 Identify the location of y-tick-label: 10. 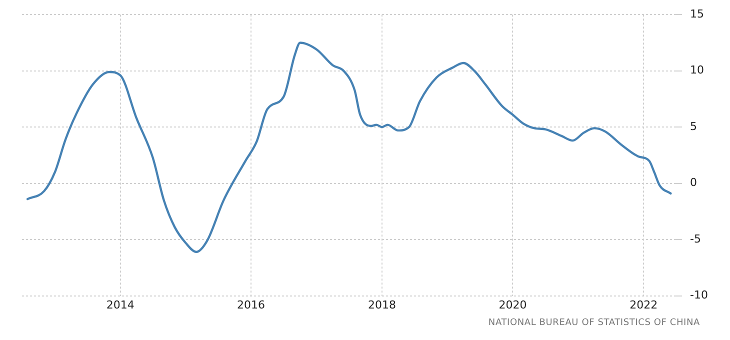
(697, 70).